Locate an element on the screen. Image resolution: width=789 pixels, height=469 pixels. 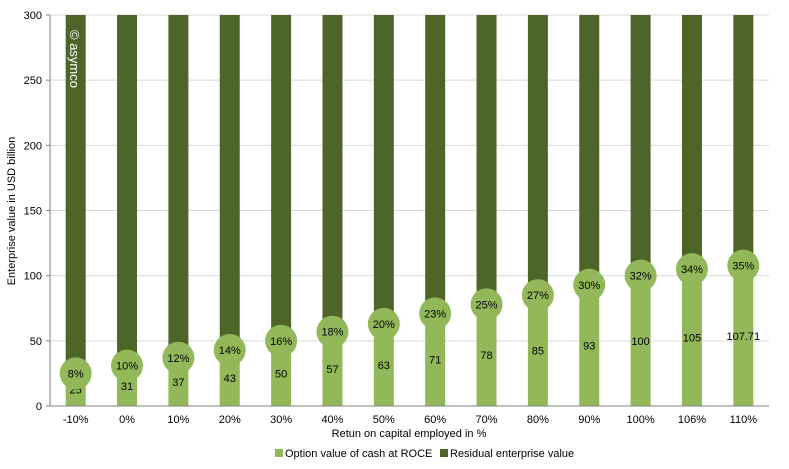
legend-swatch-residual-value is located at coordinates (444, 453).